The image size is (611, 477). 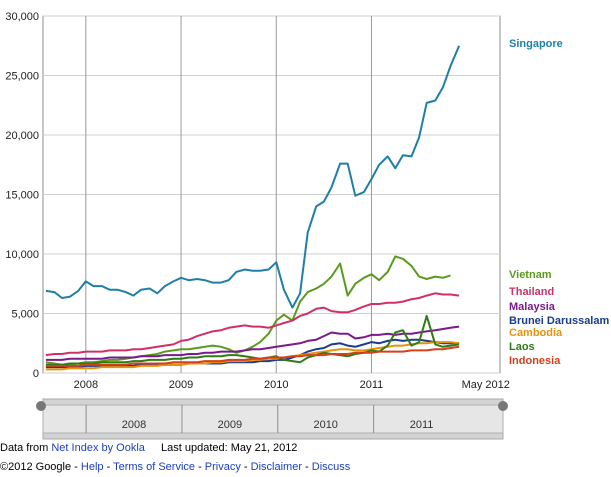 I want to click on x-tick-label: 2008, so click(x=86, y=385).